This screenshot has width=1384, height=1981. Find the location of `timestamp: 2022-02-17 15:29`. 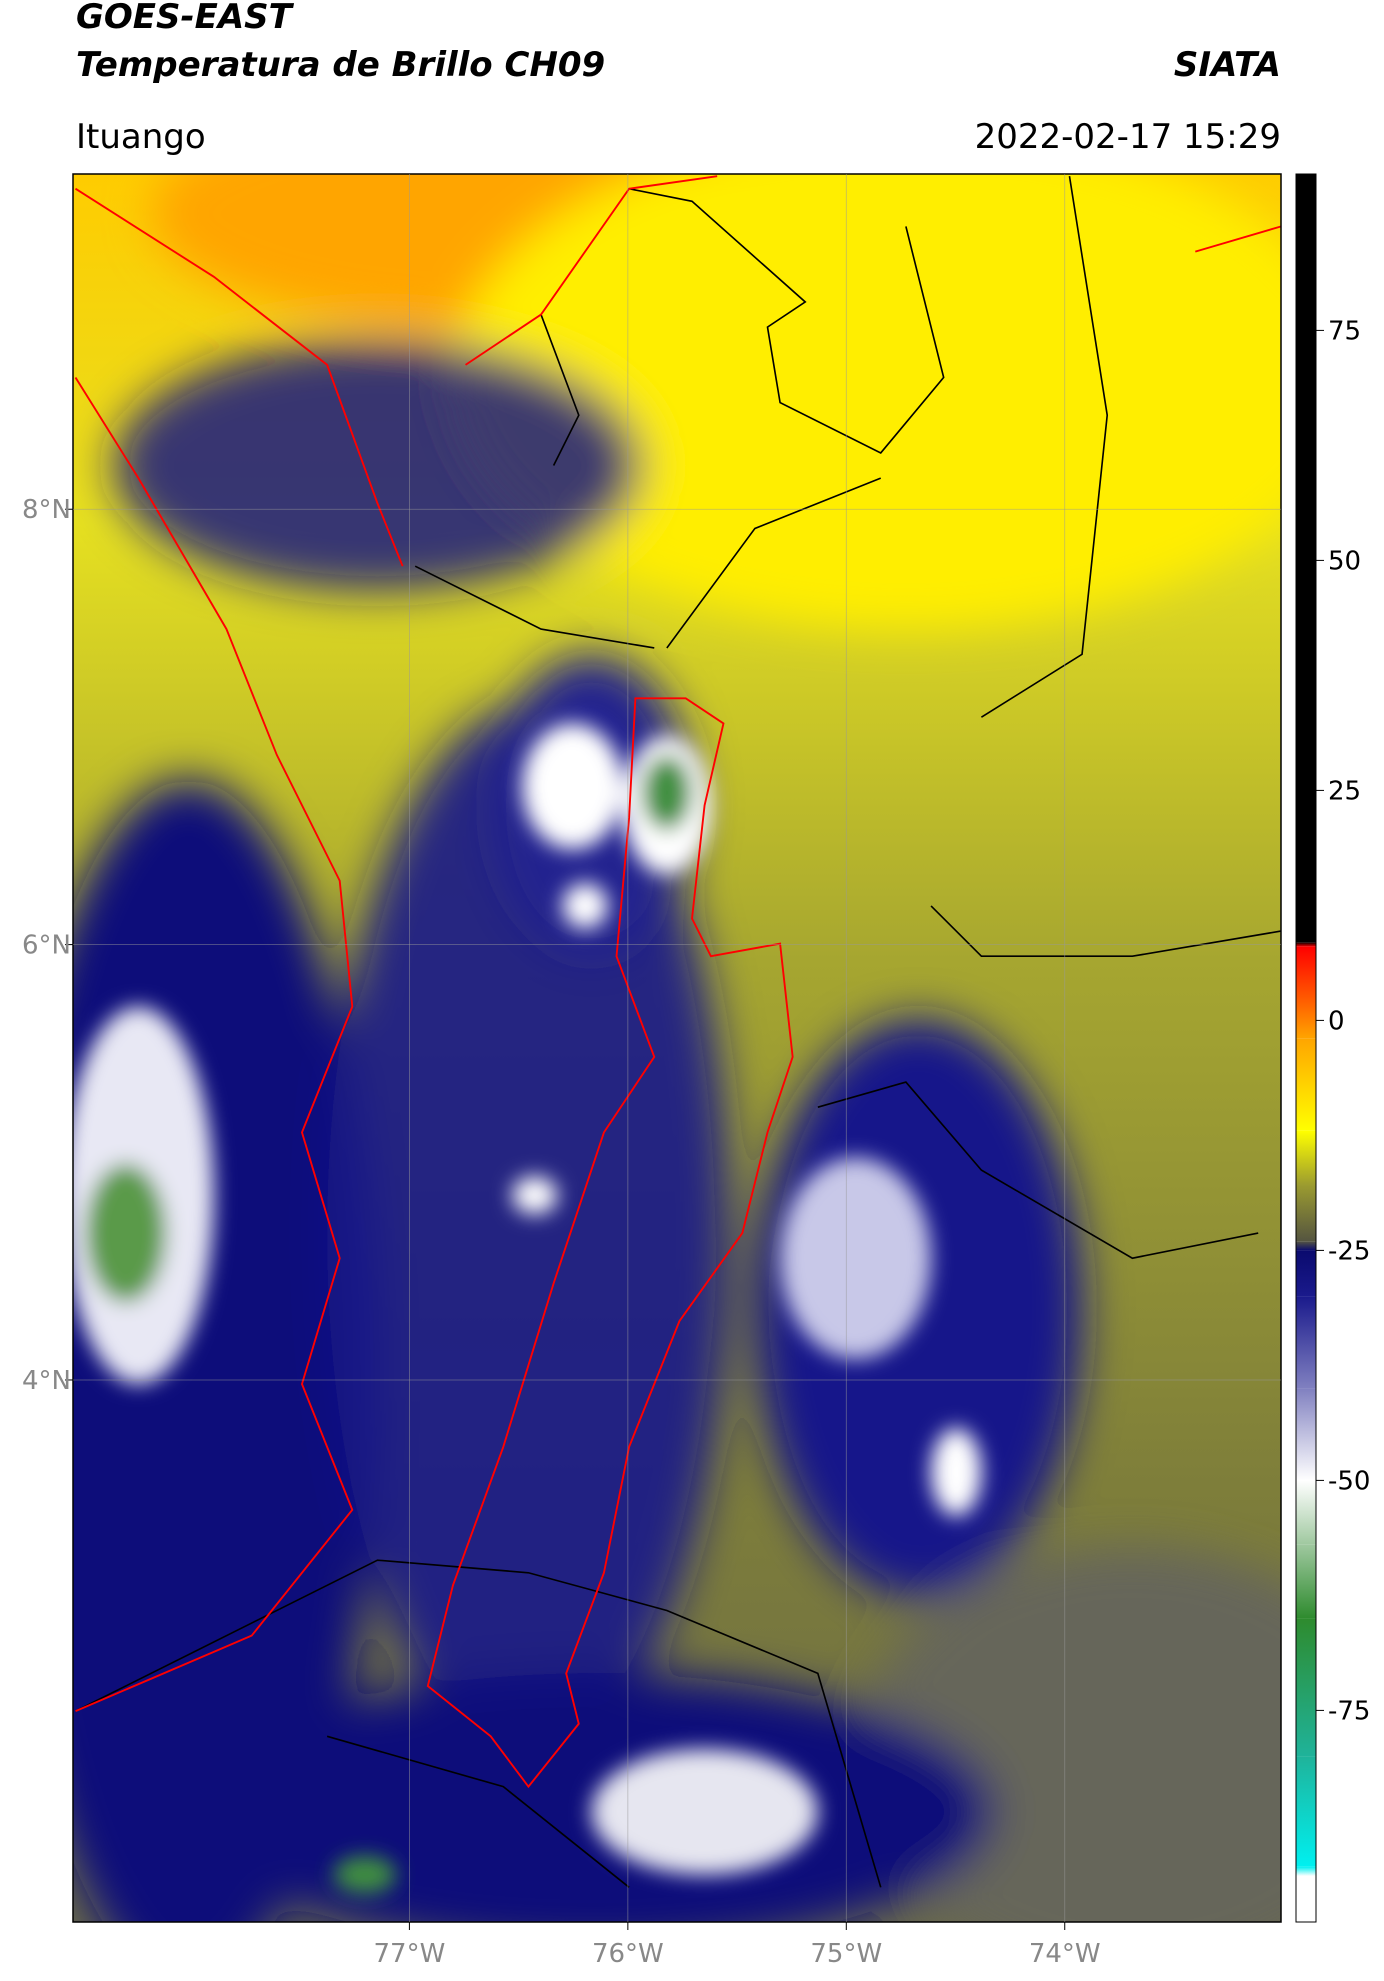

timestamp: 2022-02-17 15:29 is located at coordinates (1128, 137).